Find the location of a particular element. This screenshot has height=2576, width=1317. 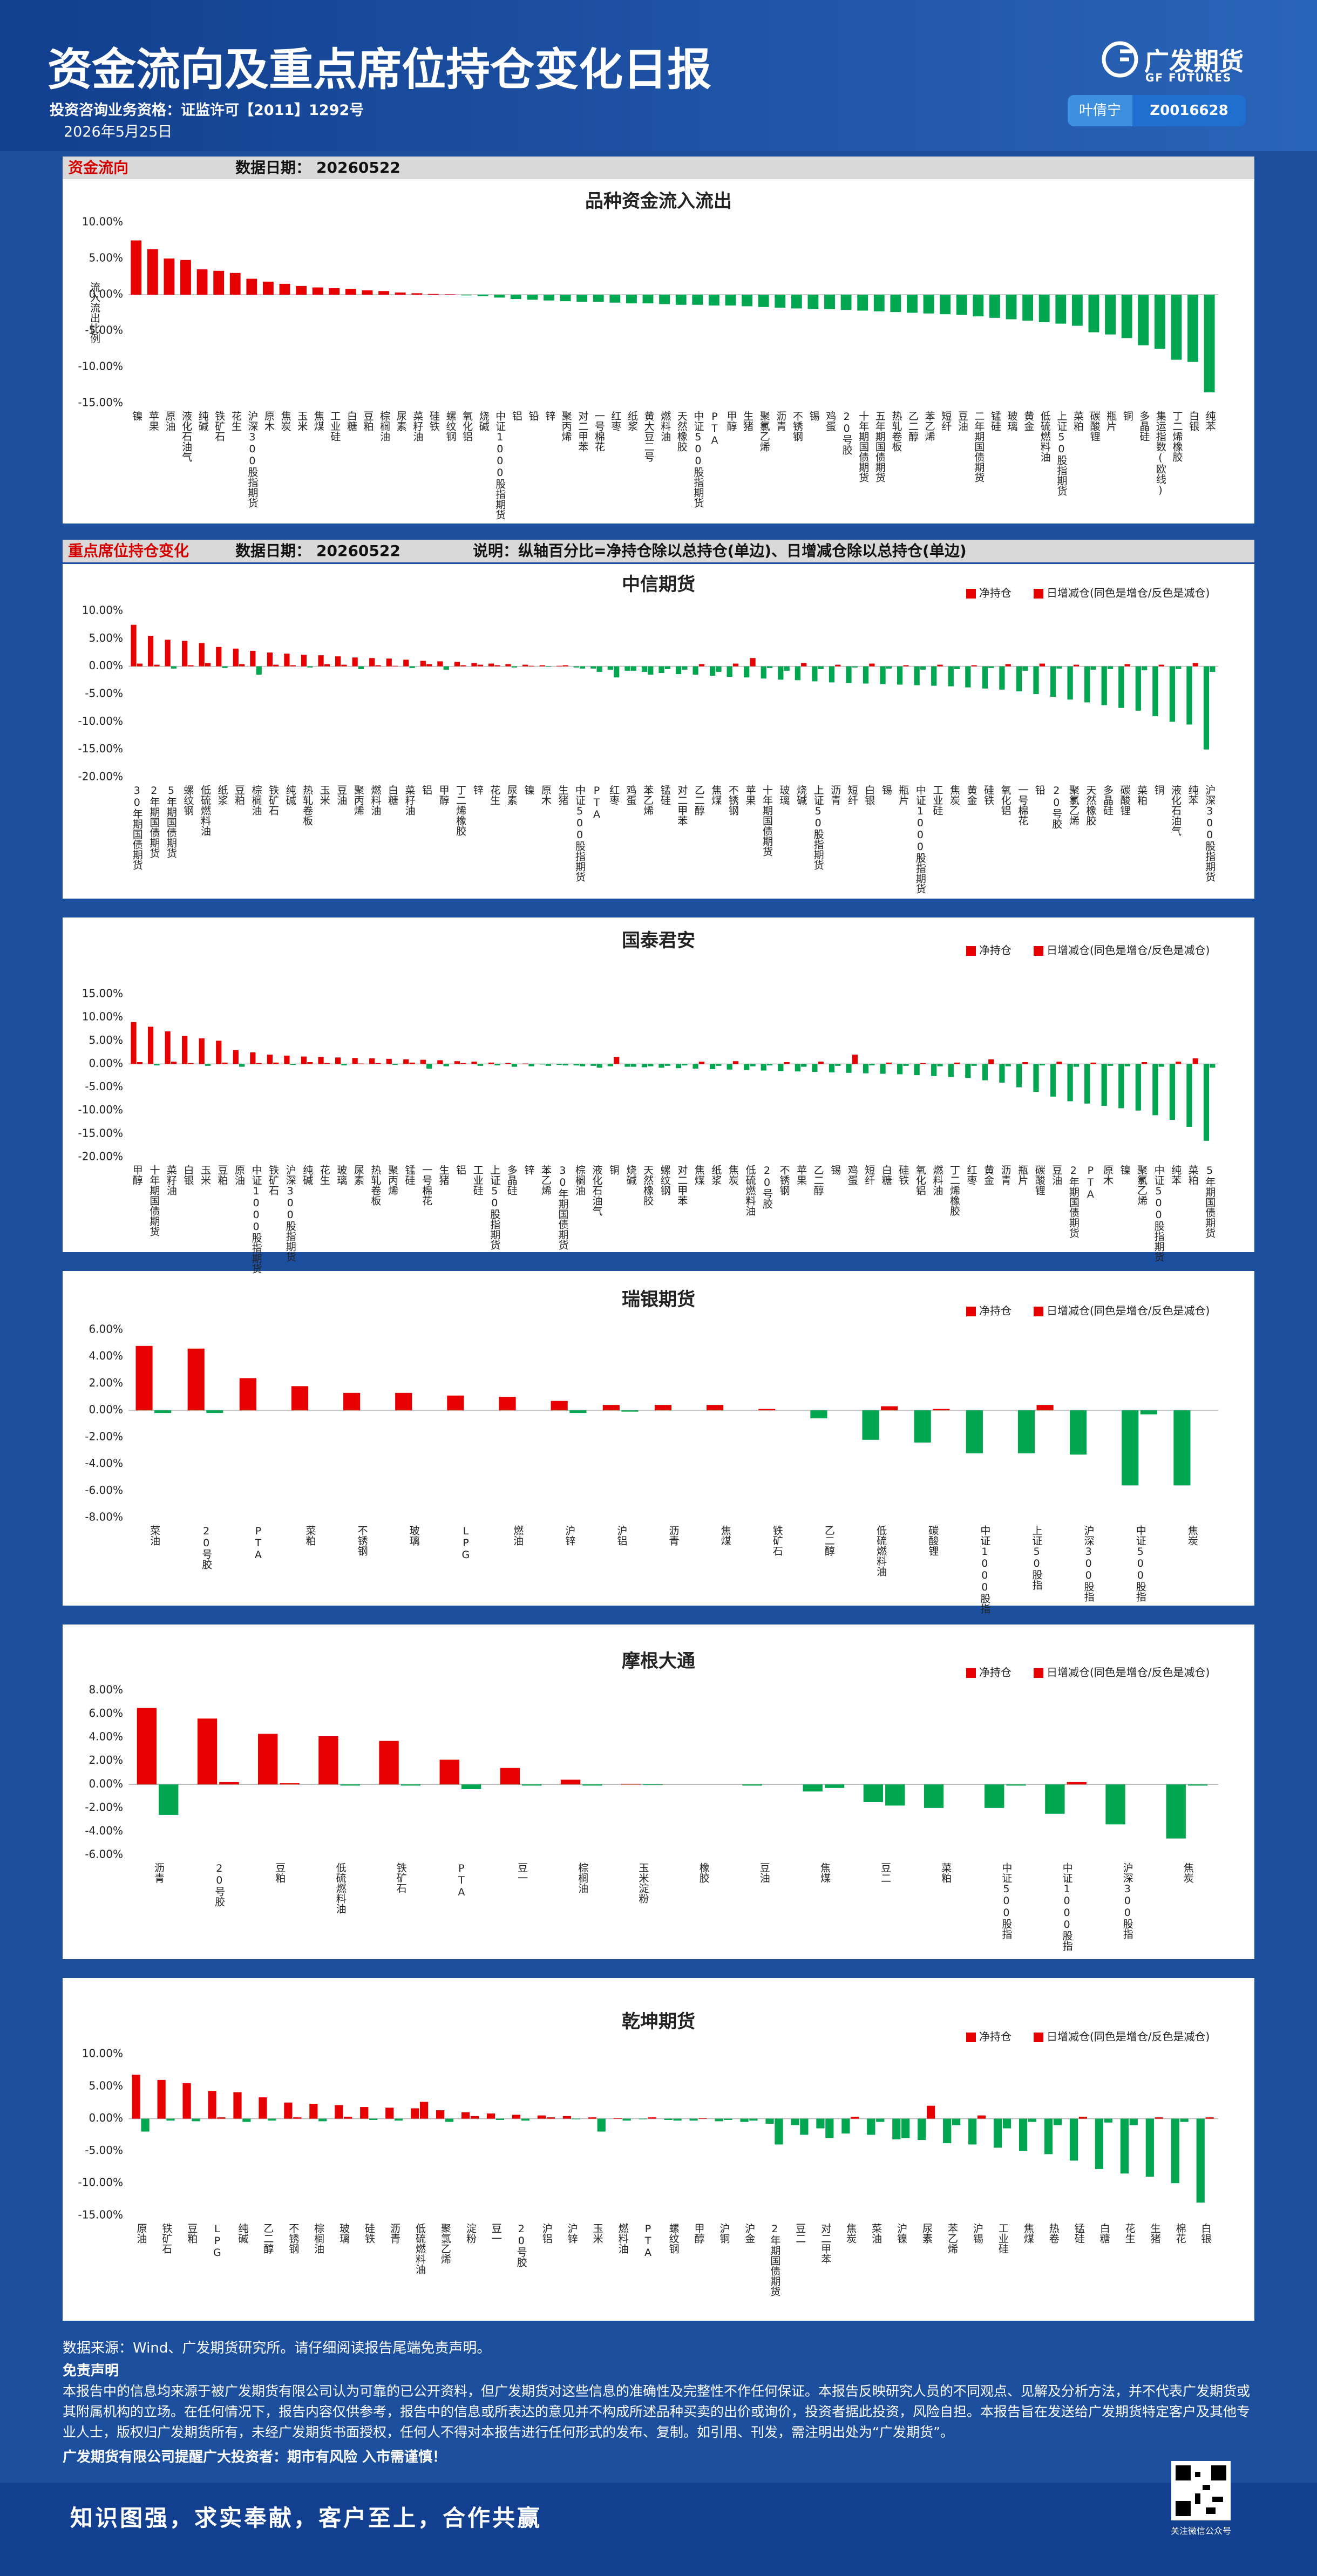

x-tick-label: 天然橡胶 is located at coordinates (682, 431).